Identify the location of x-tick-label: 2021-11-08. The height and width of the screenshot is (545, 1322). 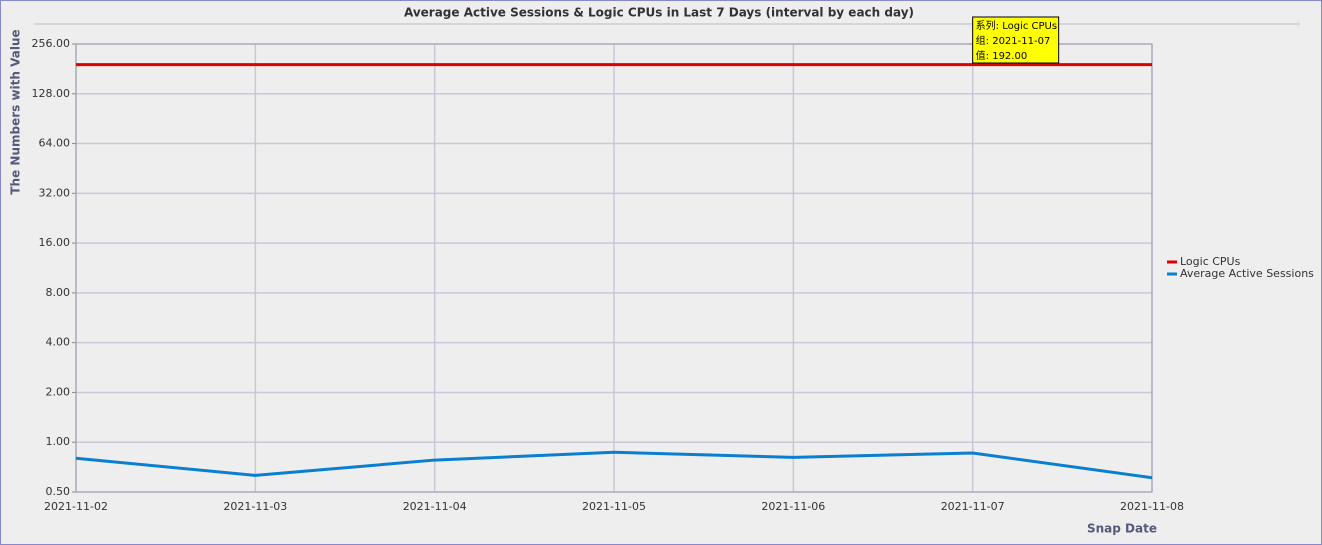
(1152, 506).